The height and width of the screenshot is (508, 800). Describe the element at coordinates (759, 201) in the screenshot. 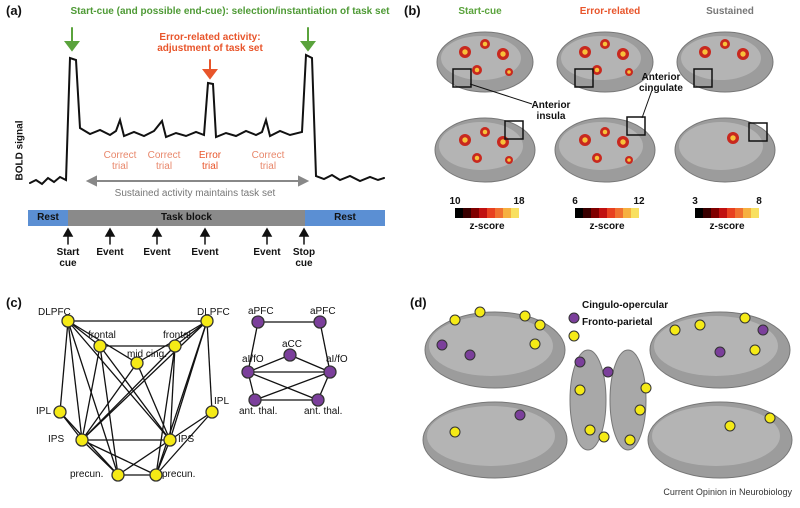

I see `colorbar-max: 8` at that location.